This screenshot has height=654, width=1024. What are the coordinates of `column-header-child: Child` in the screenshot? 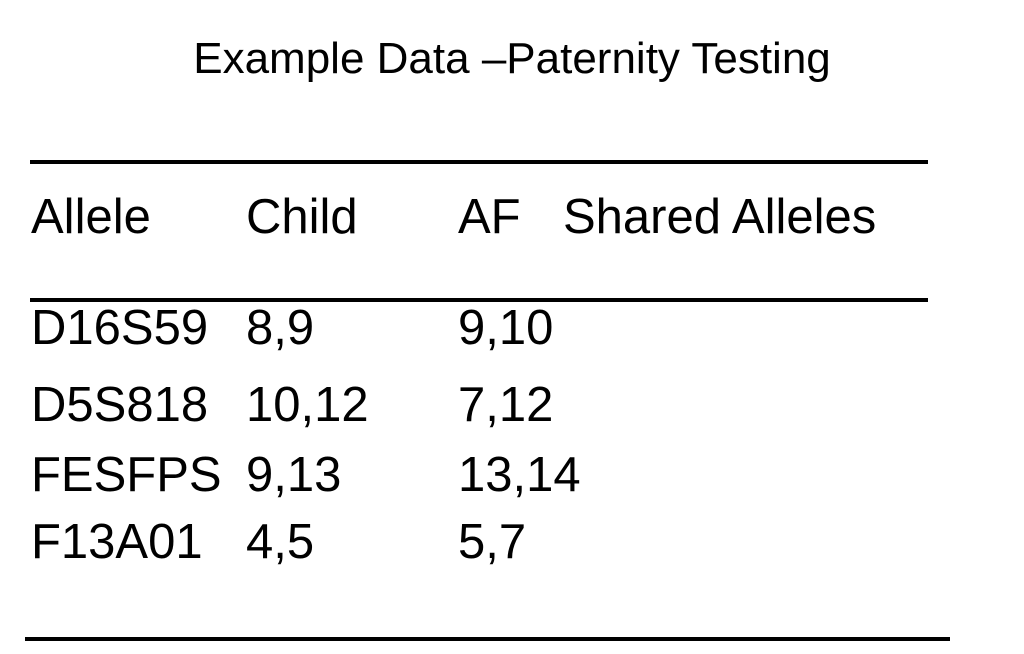 It's located at (302, 217).